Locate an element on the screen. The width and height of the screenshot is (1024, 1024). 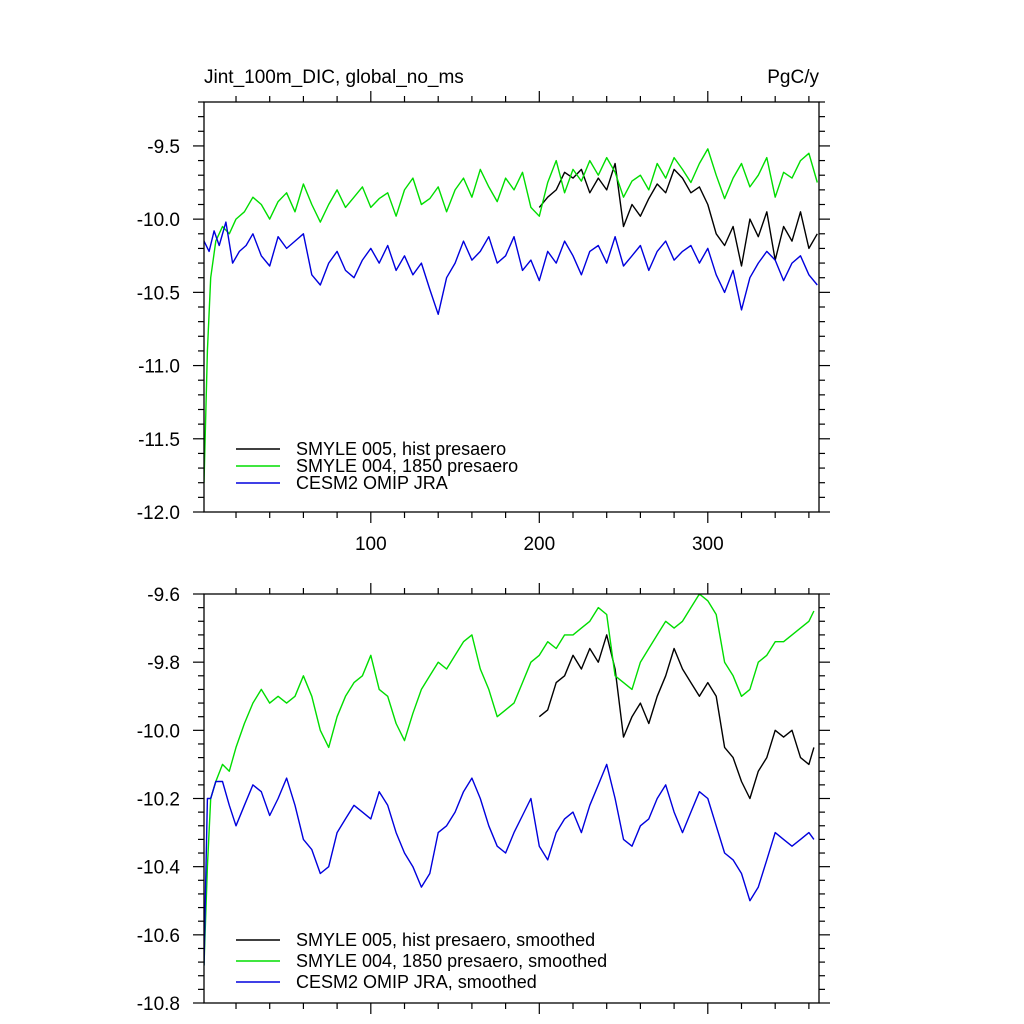
legend-label: SMYLE 005, hist presaero, smoothed is located at coordinates (445, 940).